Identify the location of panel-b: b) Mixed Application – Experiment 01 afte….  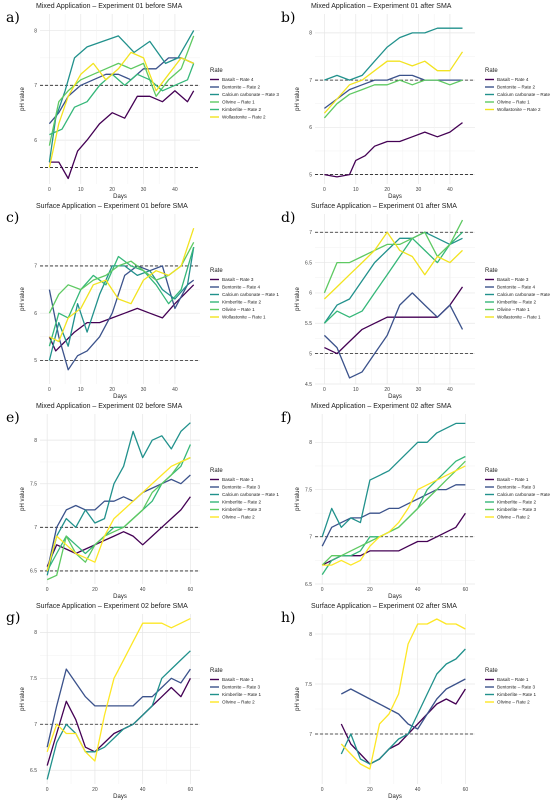
(415, 101).